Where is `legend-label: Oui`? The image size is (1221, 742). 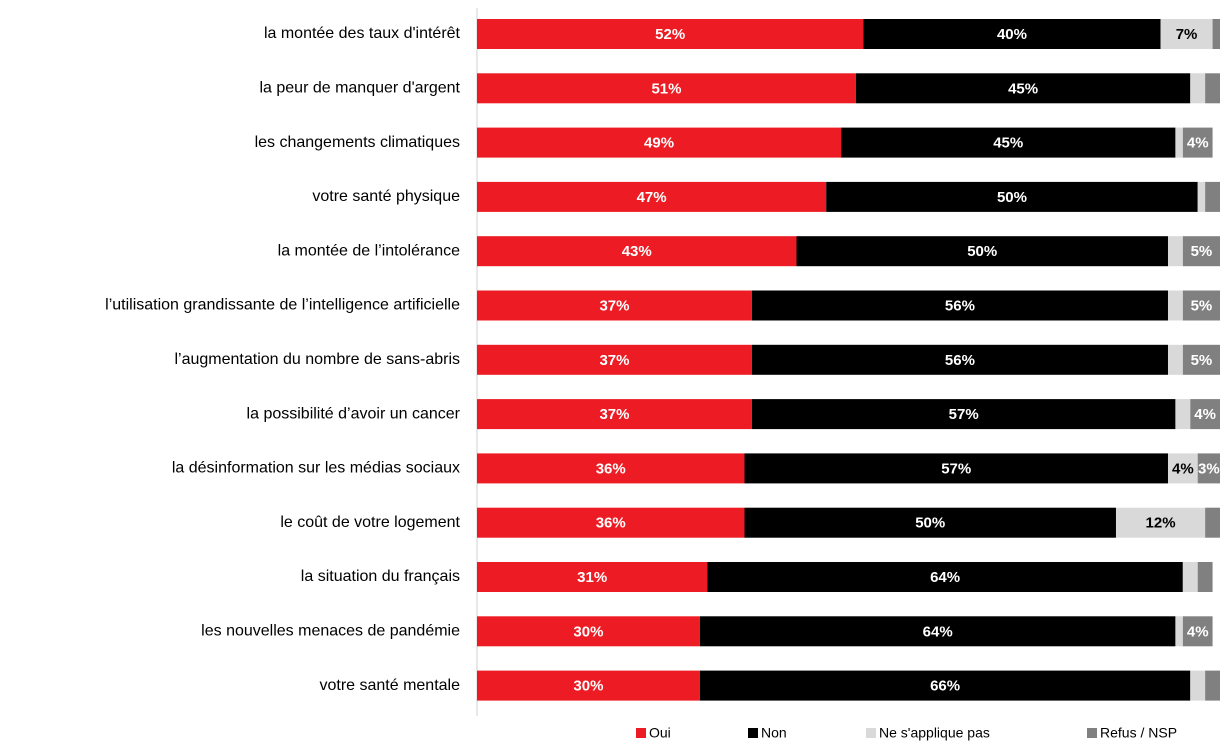
legend-label: Oui is located at coordinates (660, 733).